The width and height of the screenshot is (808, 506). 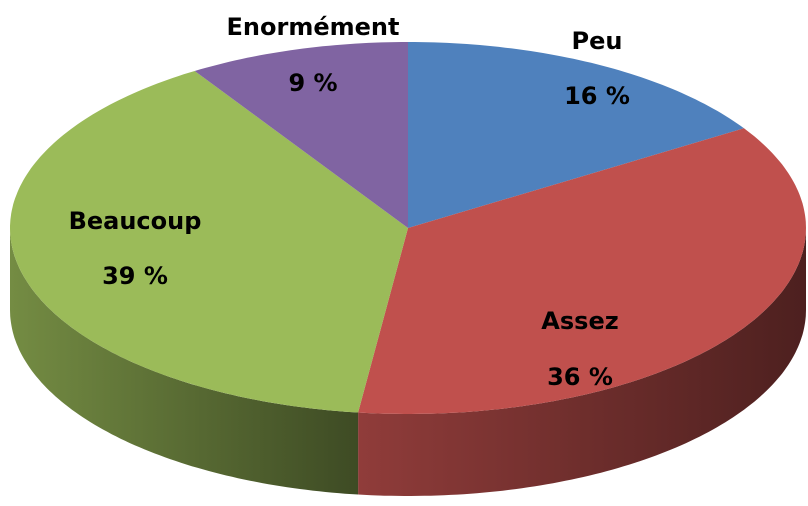 What do you see at coordinates (135, 221) in the screenshot?
I see `slice-name: Beaucoup` at bounding box center [135, 221].